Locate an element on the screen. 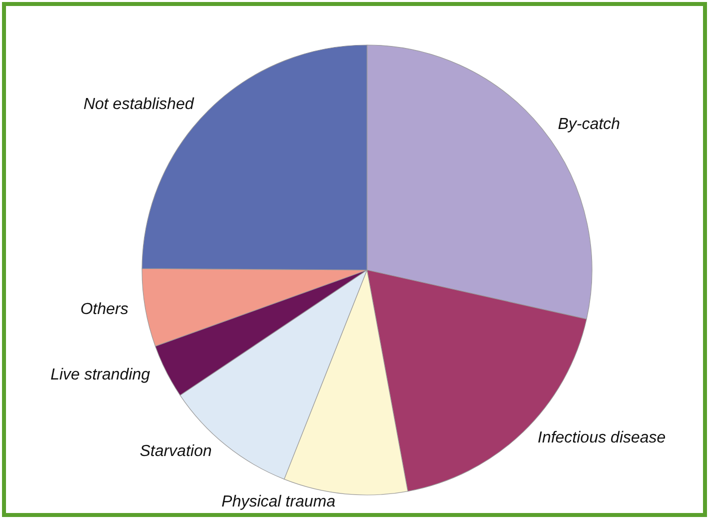  slice-label: Others is located at coordinates (104, 309).